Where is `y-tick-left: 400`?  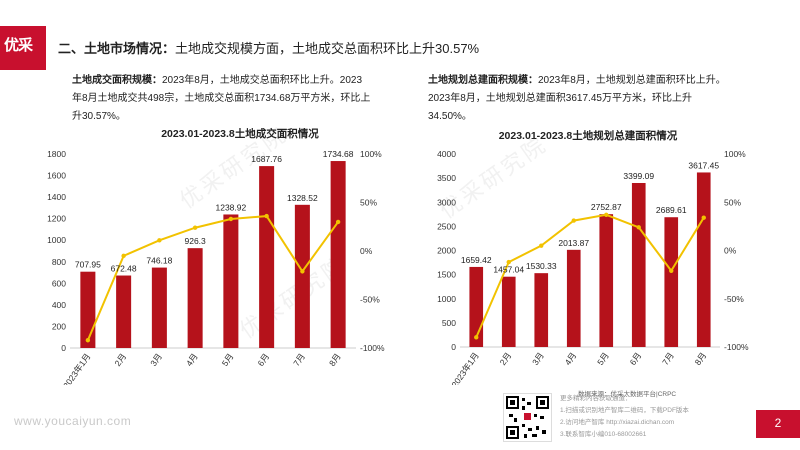
y-tick-left: 400 is located at coordinates (59, 305).